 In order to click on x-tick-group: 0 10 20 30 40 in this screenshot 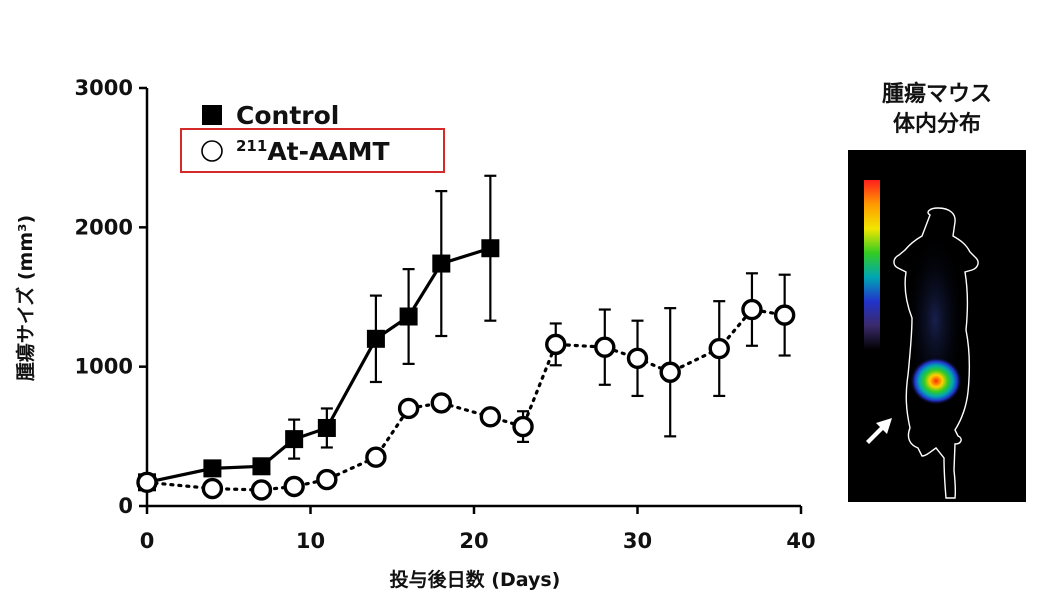, I will do `click(478, 529)`.